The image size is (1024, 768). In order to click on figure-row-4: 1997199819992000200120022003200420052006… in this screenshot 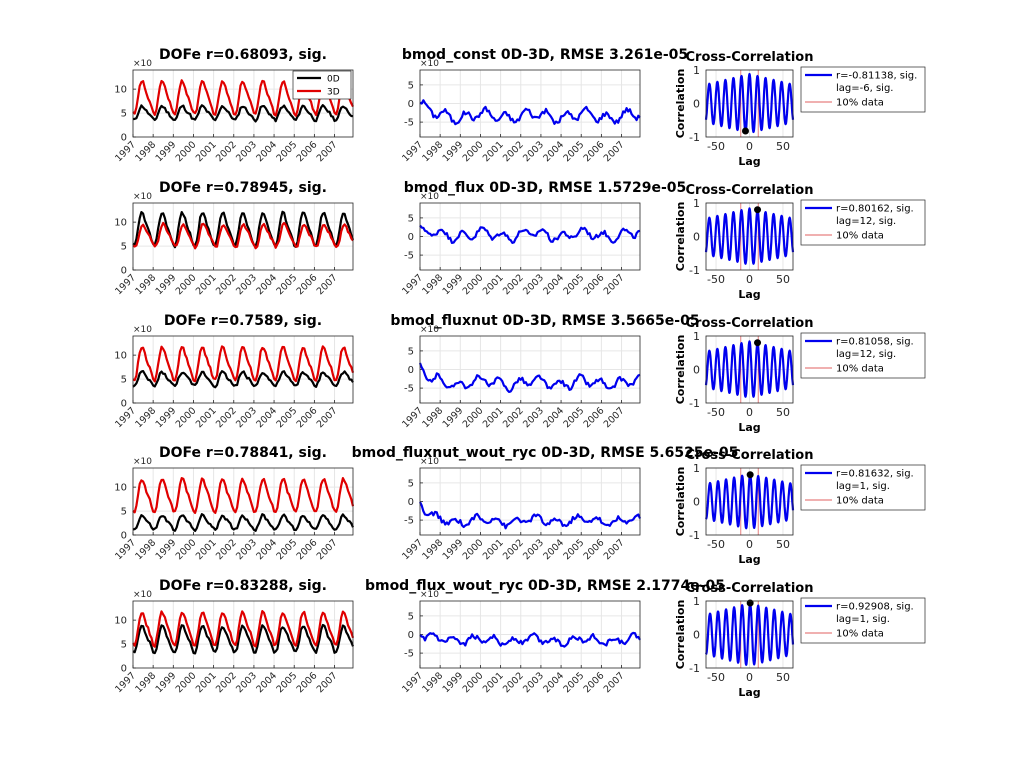, I will do `click(519, 505)`.